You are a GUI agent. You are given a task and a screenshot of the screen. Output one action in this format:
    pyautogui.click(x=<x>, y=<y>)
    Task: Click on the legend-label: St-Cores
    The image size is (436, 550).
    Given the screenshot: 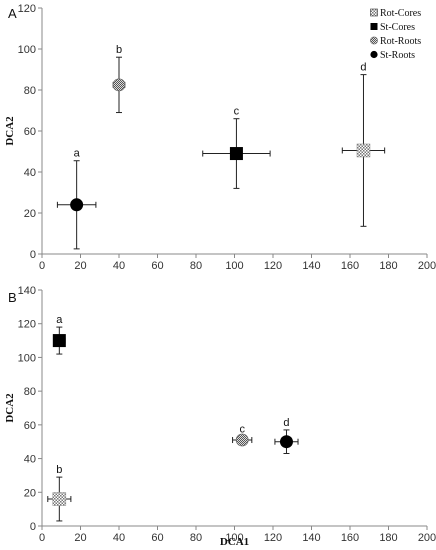 What is the action you would take?
    pyautogui.click(x=397, y=27)
    